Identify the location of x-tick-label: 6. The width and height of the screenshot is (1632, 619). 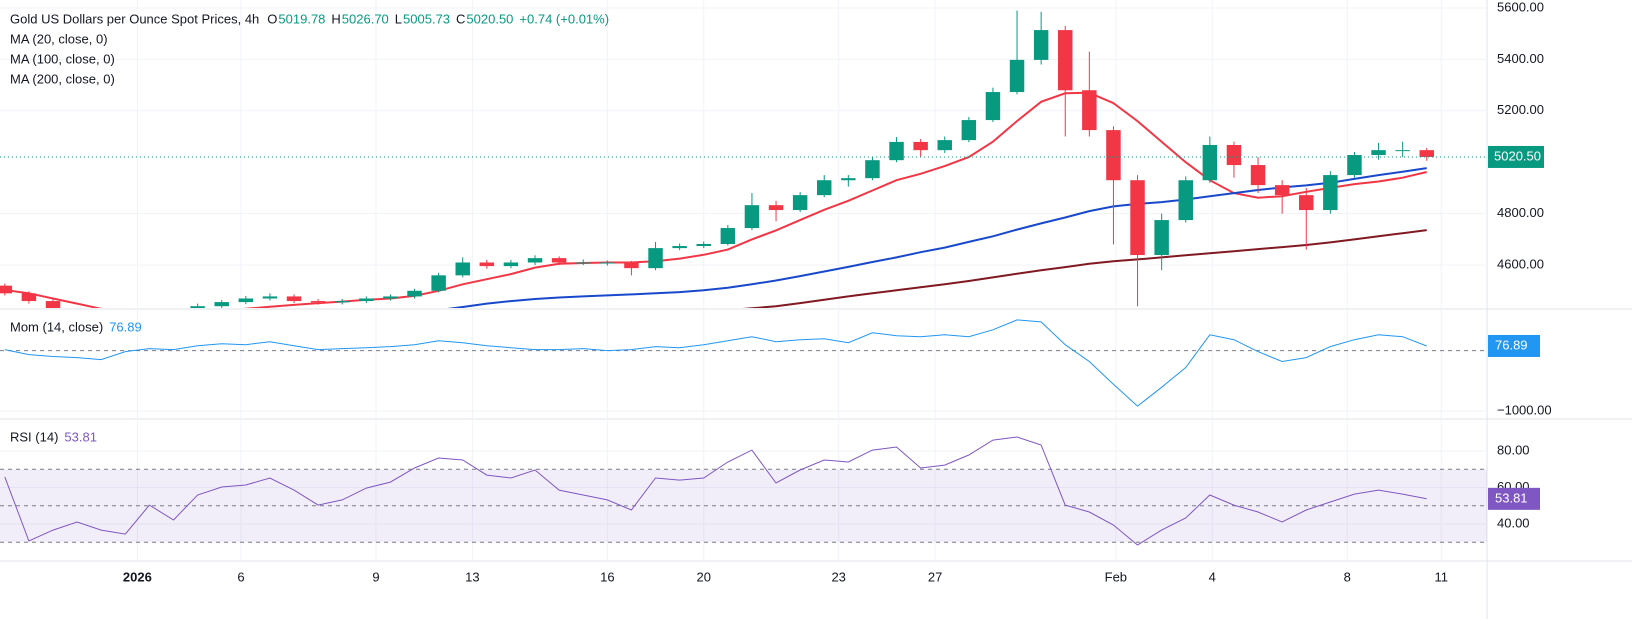
(240, 576).